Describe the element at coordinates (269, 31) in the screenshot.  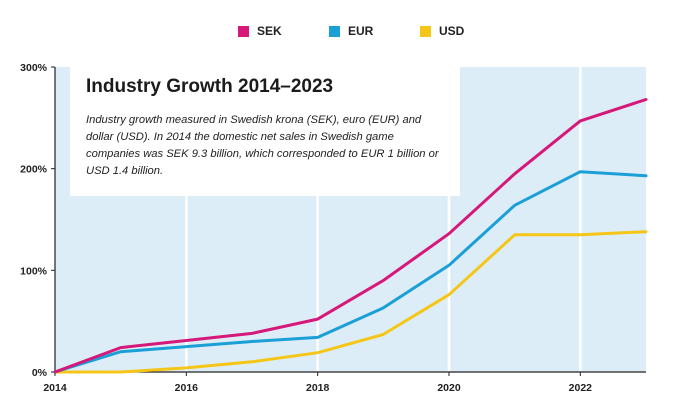
I see `legend-label-sek: SEK` at that location.